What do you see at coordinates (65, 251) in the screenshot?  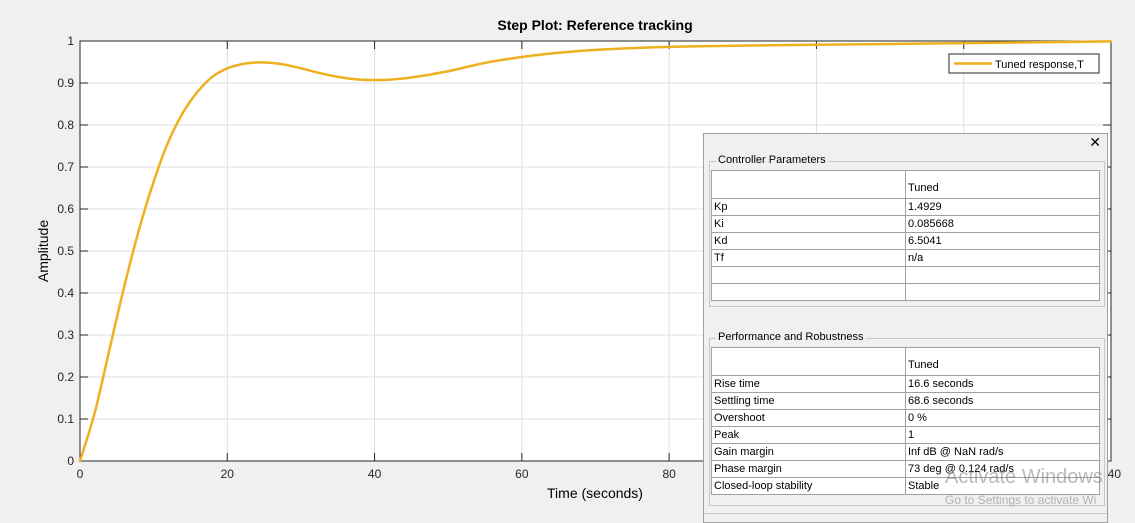 I see `y-tick-label: 0.5` at bounding box center [65, 251].